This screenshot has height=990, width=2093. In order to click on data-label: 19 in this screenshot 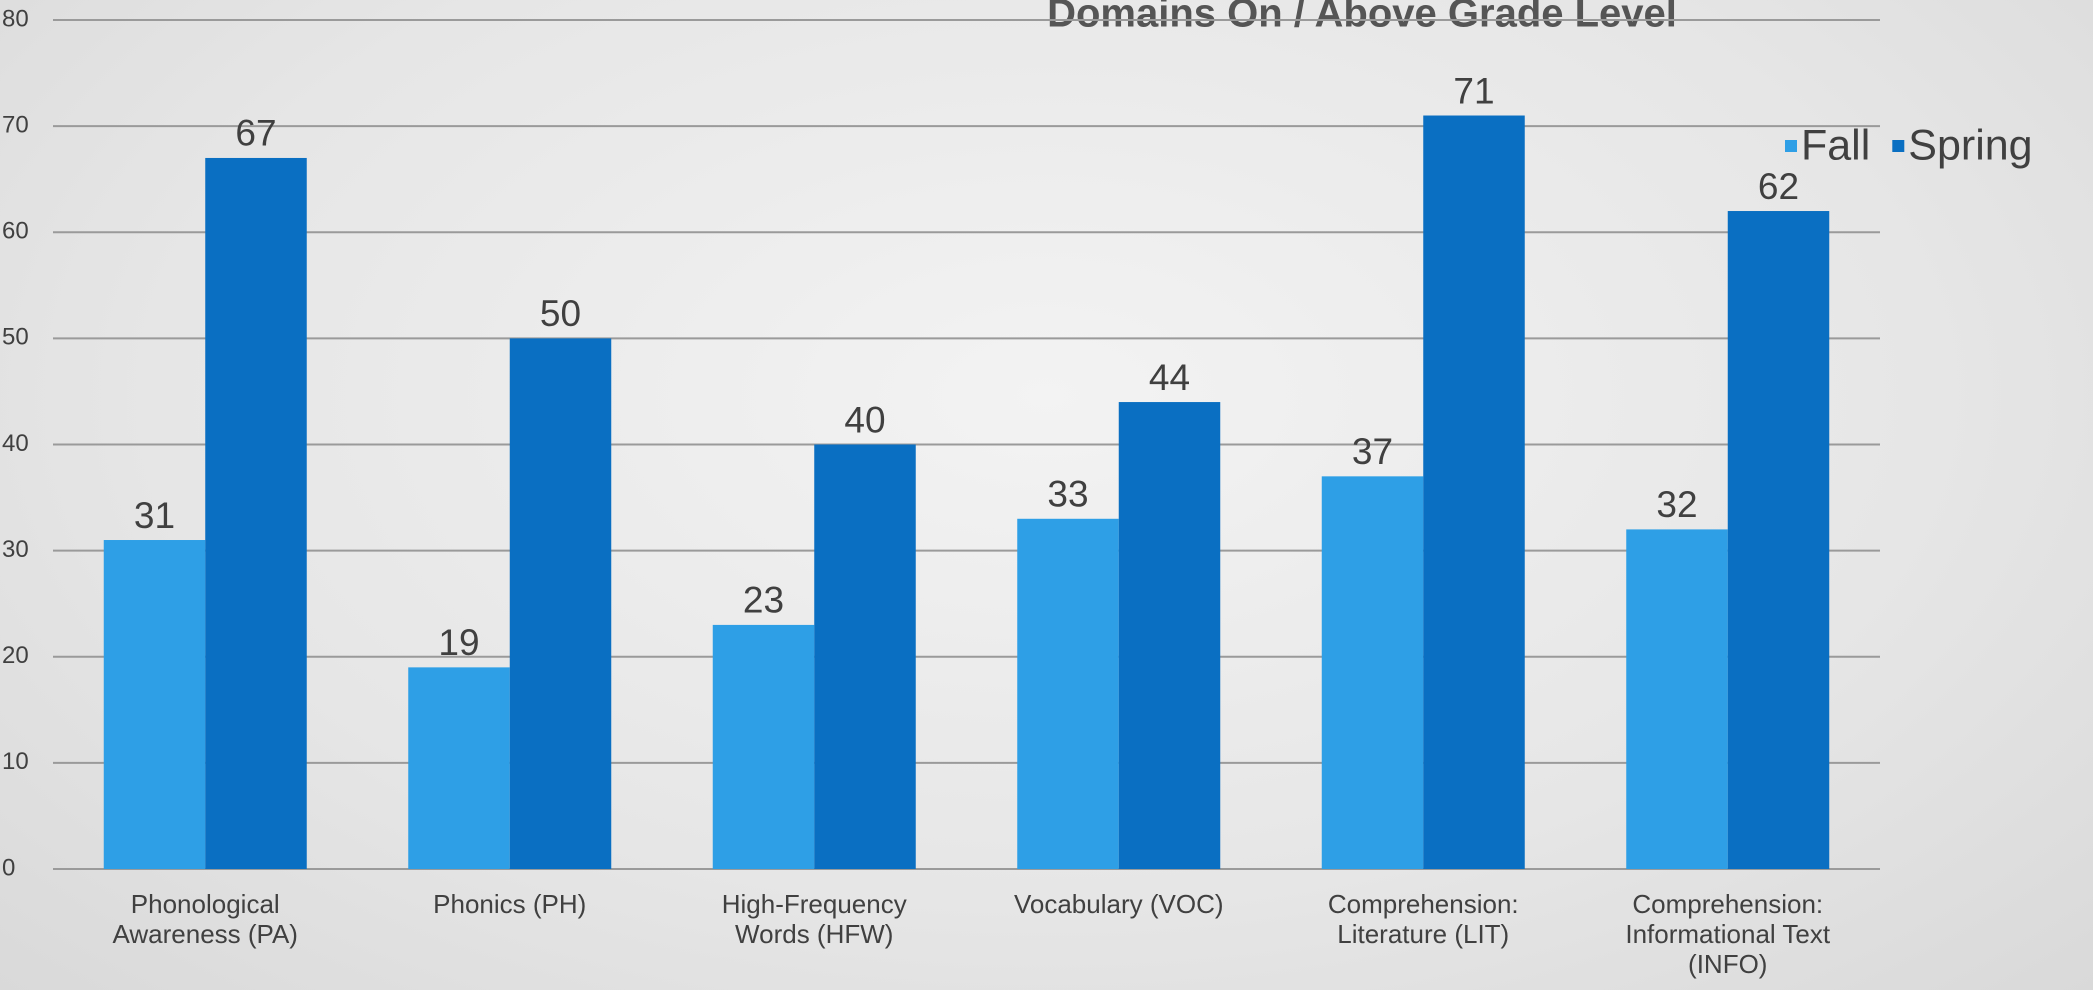, I will do `click(458, 642)`.